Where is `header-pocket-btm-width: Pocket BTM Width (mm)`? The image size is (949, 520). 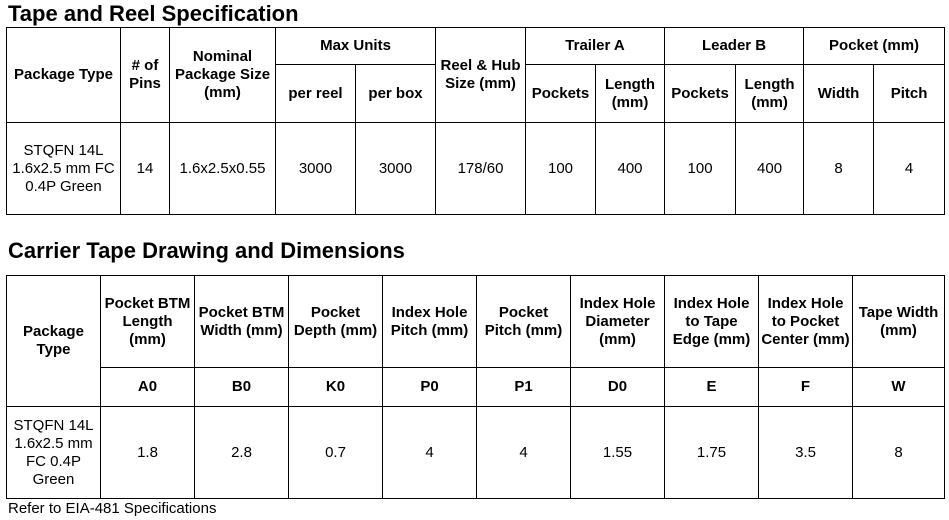
header-pocket-btm-width: Pocket BTM Width (mm) is located at coordinates (241, 321).